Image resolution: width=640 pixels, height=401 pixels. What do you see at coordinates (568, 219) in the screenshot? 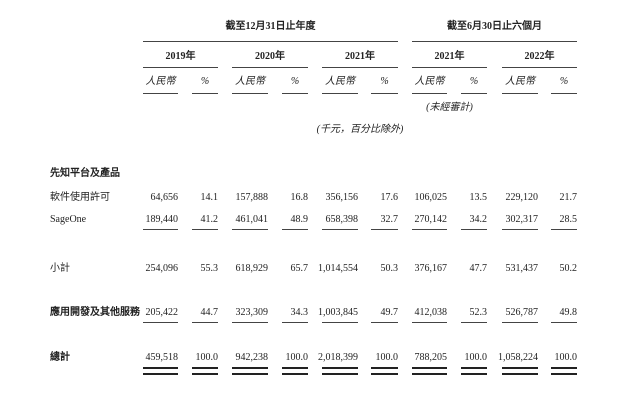
I see `cell-value: 28.5` at bounding box center [568, 219].